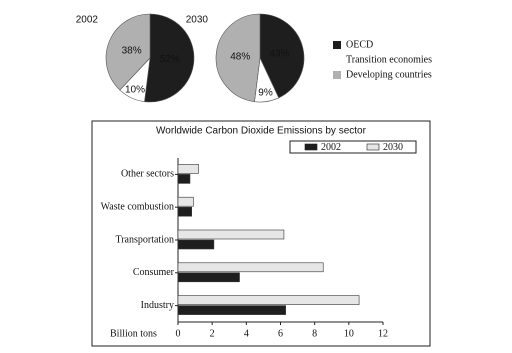 This screenshot has height=353, width=512. I want to click on x-tick-label: 0, so click(178, 333).